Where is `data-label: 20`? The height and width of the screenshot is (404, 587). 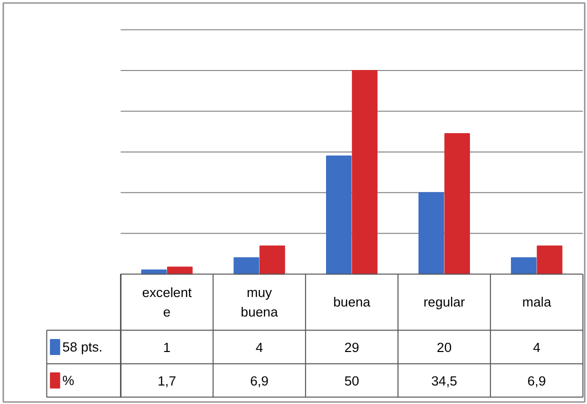
data-label: 20 is located at coordinates (444, 347).